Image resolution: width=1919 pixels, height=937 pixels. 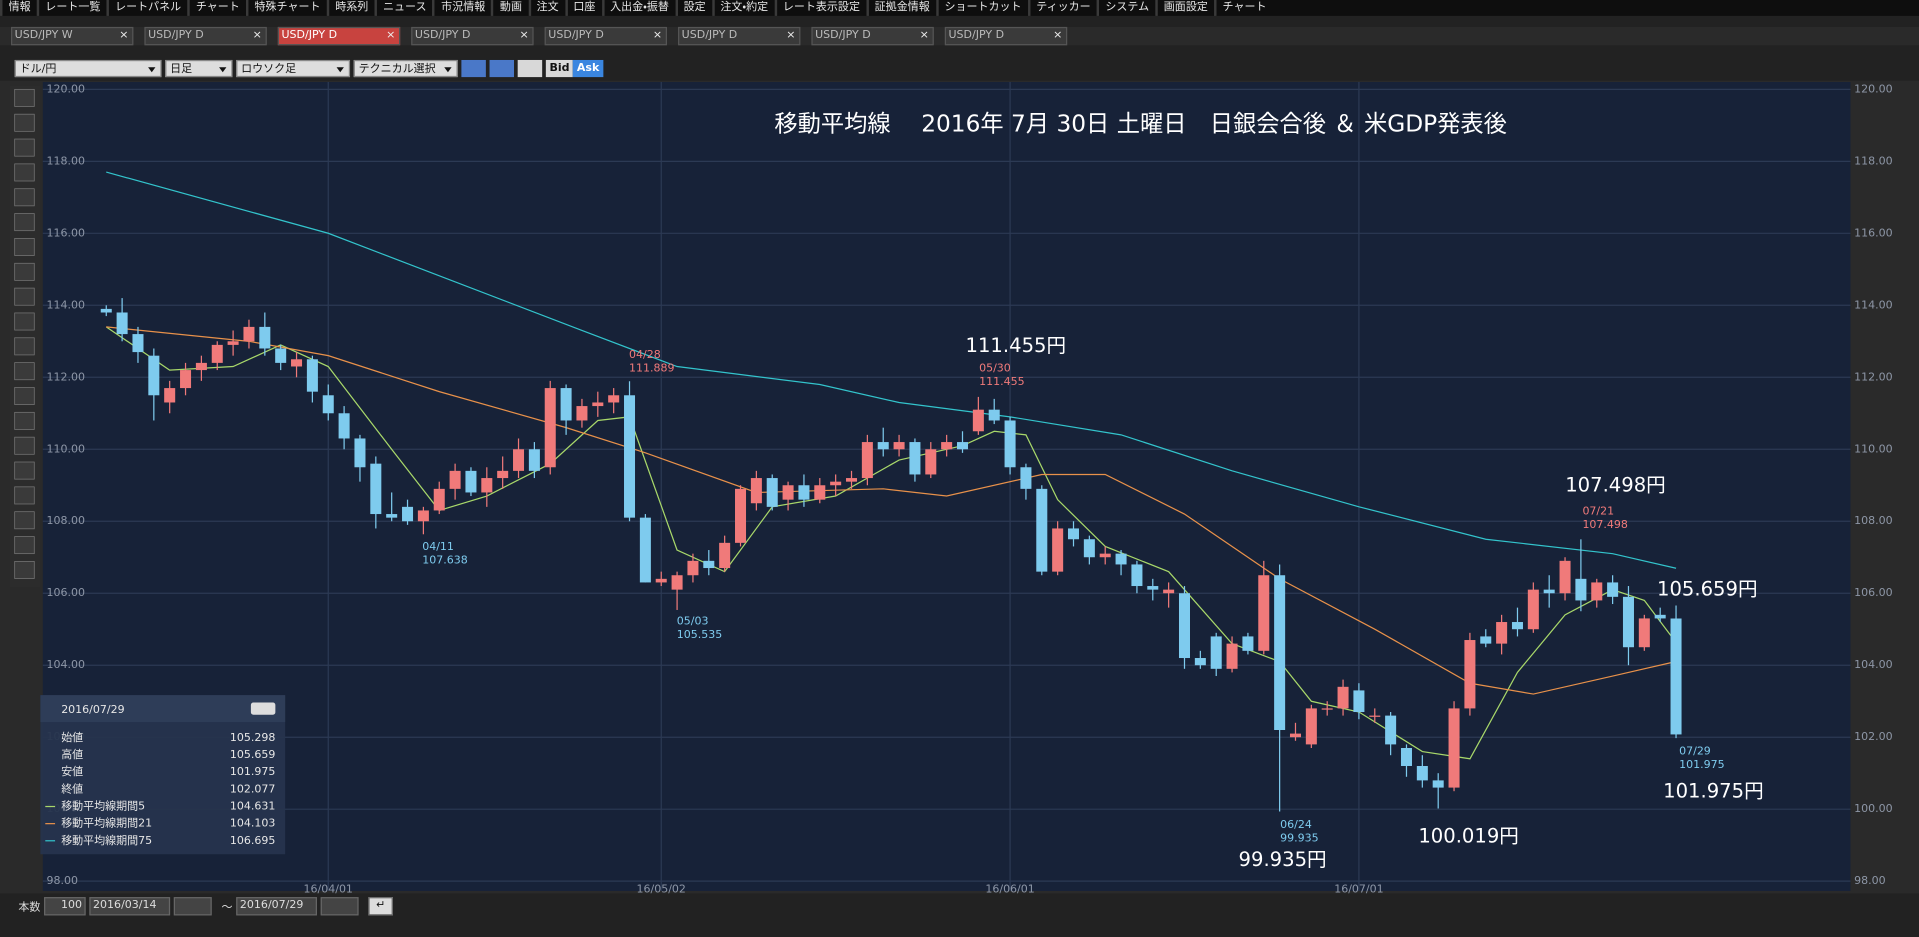 What do you see at coordinates (820, 8) in the screenshot?
I see `menu-item: レート表示設定` at bounding box center [820, 8].